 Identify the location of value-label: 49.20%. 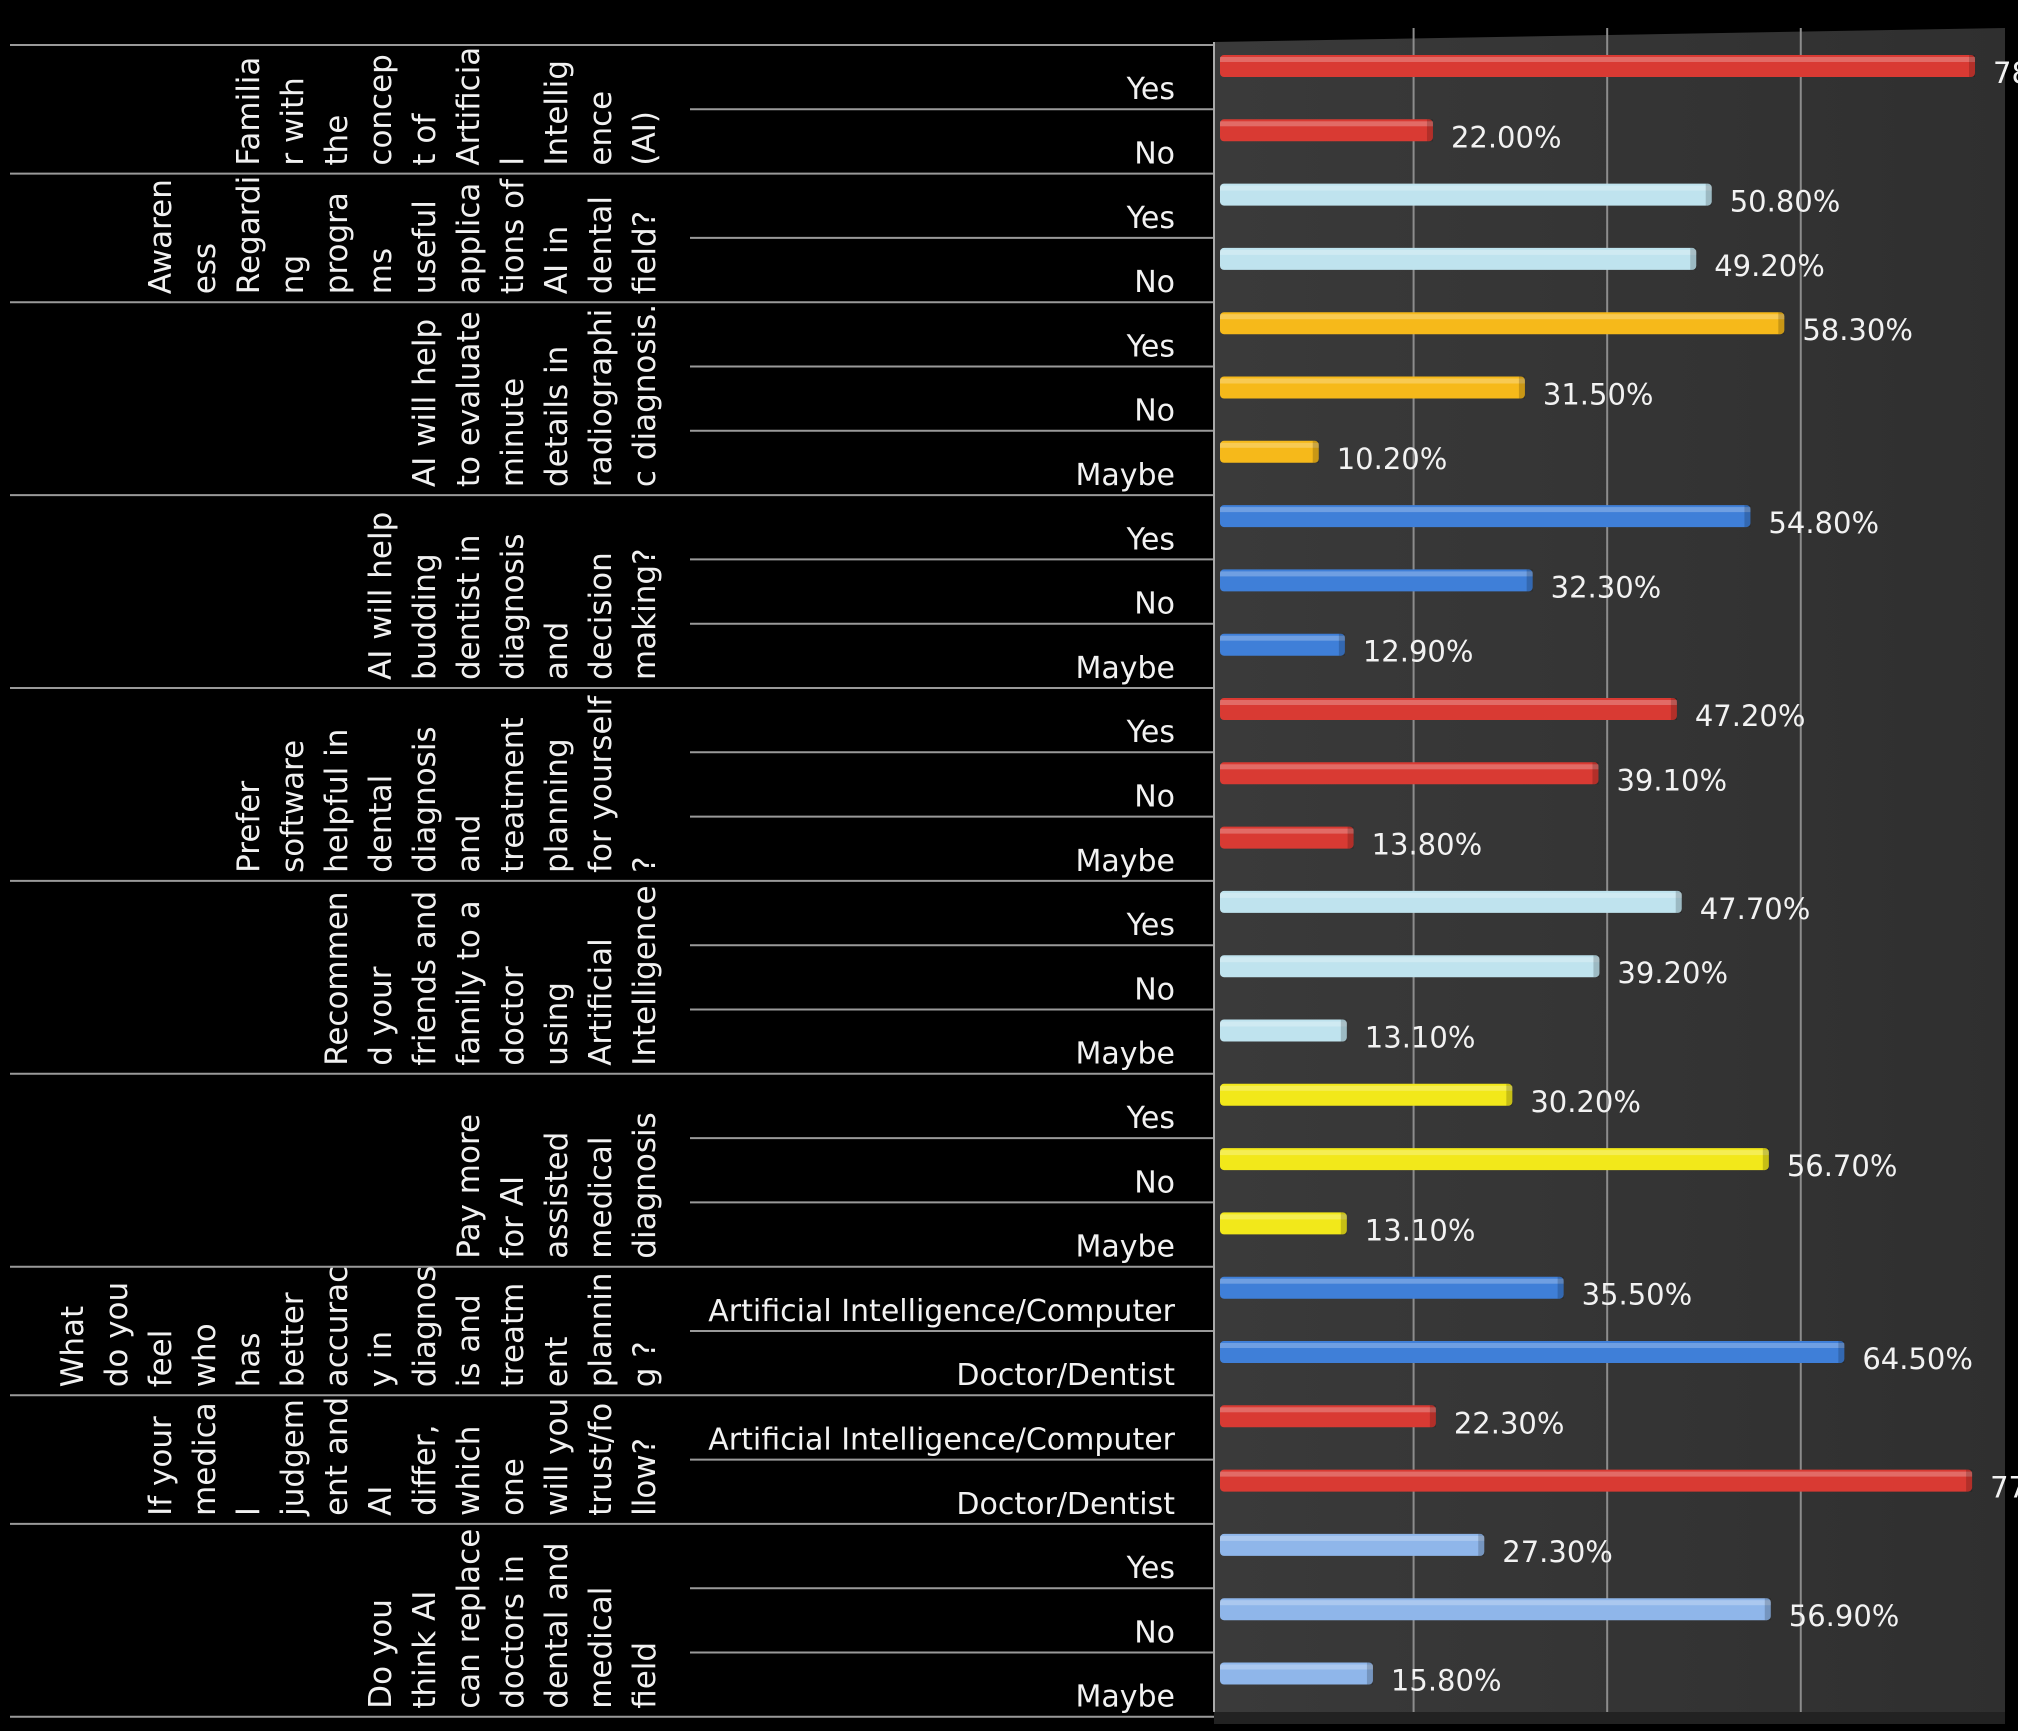
(1769, 266).